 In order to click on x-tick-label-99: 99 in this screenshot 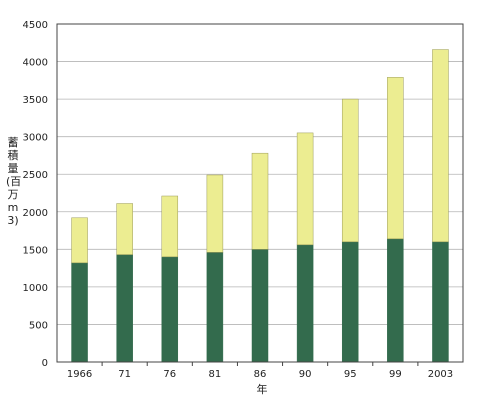, I will do `click(395, 374)`.